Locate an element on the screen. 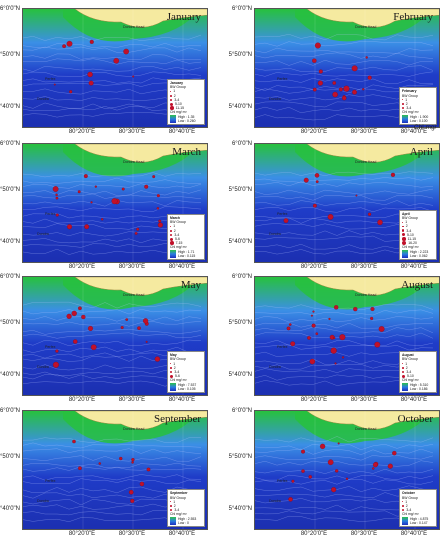 This screenshot has height=550, width=442. chl-low: Low : 0.062 is located at coordinates (419, 255).